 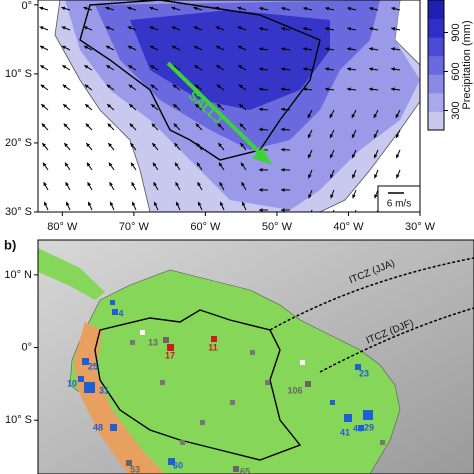 What do you see at coordinates (153, 342) in the screenshot?
I see `station-label: 13` at bounding box center [153, 342].